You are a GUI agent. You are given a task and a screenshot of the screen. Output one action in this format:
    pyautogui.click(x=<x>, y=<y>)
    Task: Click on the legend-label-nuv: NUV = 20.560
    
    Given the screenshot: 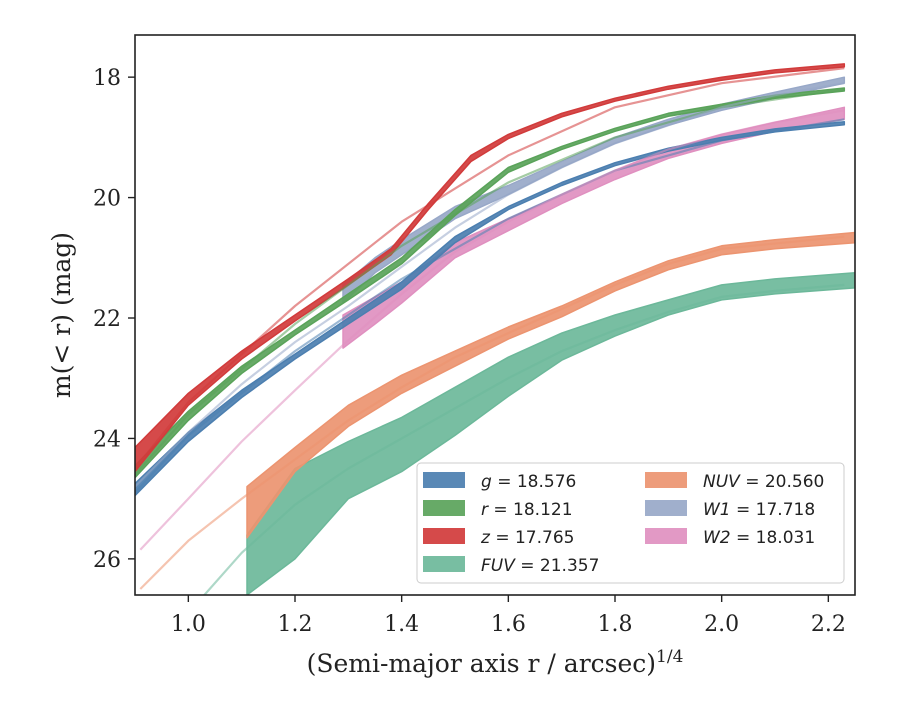 What is the action you would take?
    pyautogui.click(x=763, y=482)
    